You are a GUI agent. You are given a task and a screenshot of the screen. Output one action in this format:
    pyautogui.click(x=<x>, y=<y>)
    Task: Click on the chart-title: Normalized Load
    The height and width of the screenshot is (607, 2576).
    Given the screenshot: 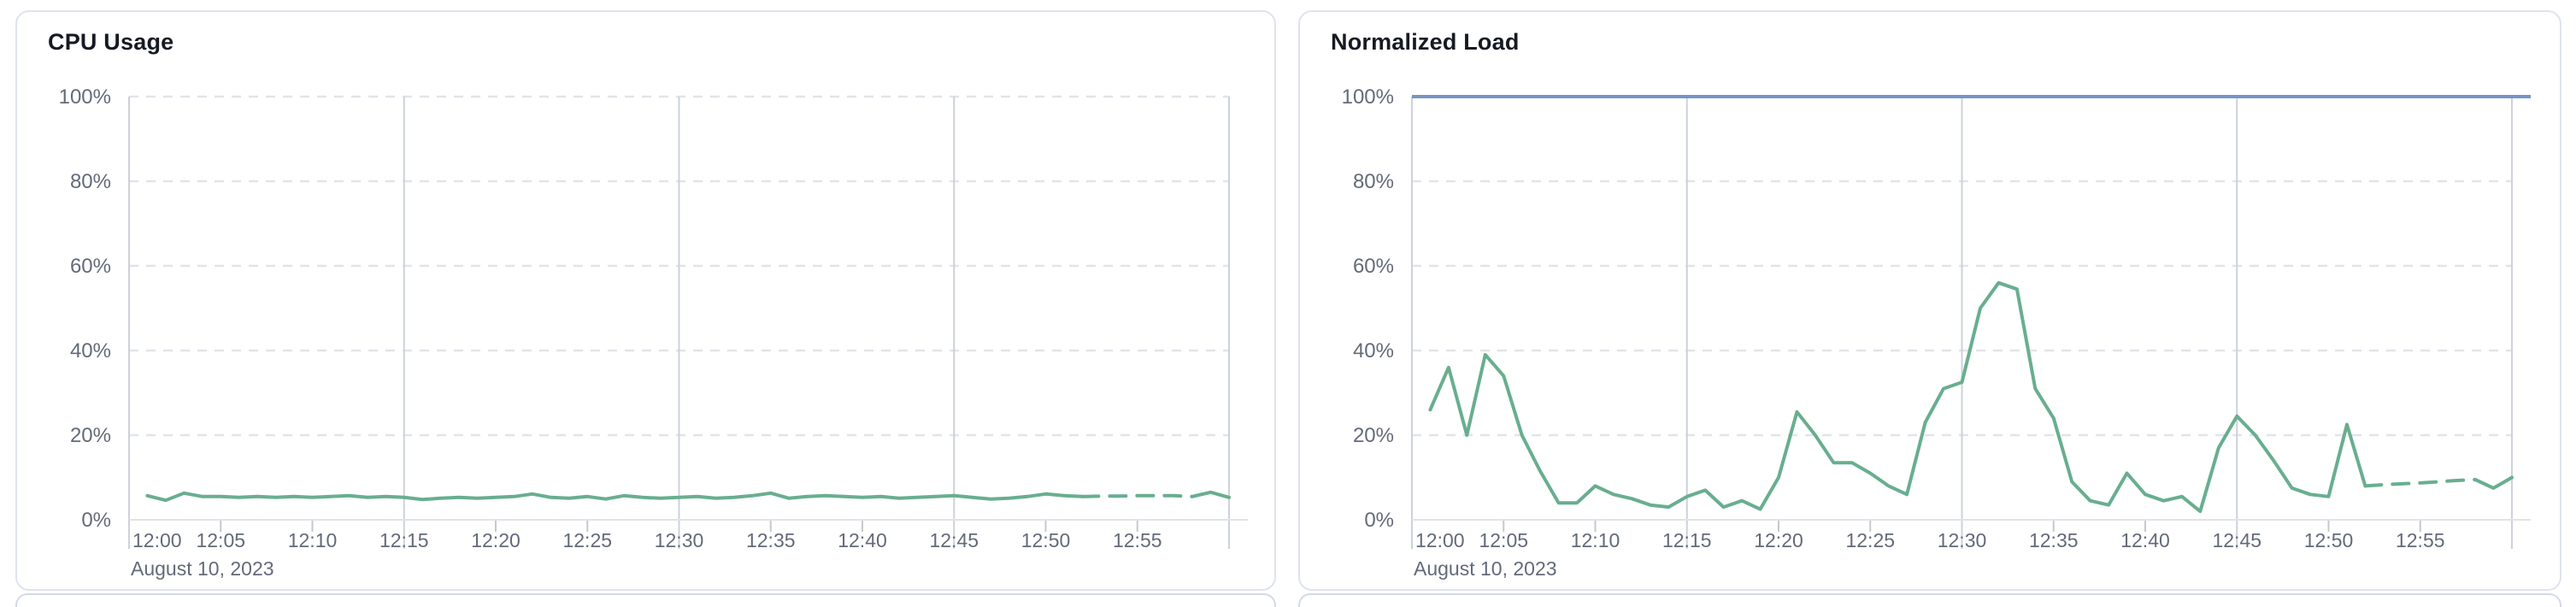 What is the action you would take?
    pyautogui.click(x=1425, y=42)
    